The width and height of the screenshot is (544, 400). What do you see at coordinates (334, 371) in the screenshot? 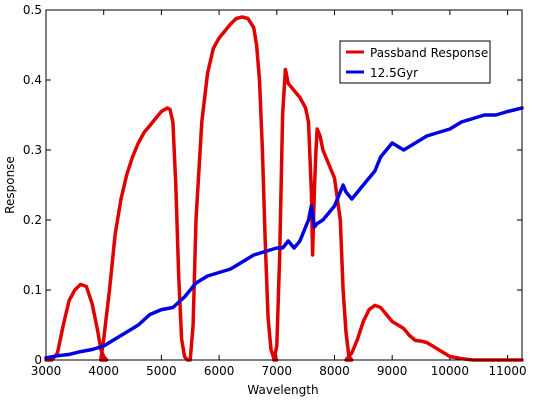
I see `x-tick-label: 8000` at bounding box center [334, 371].